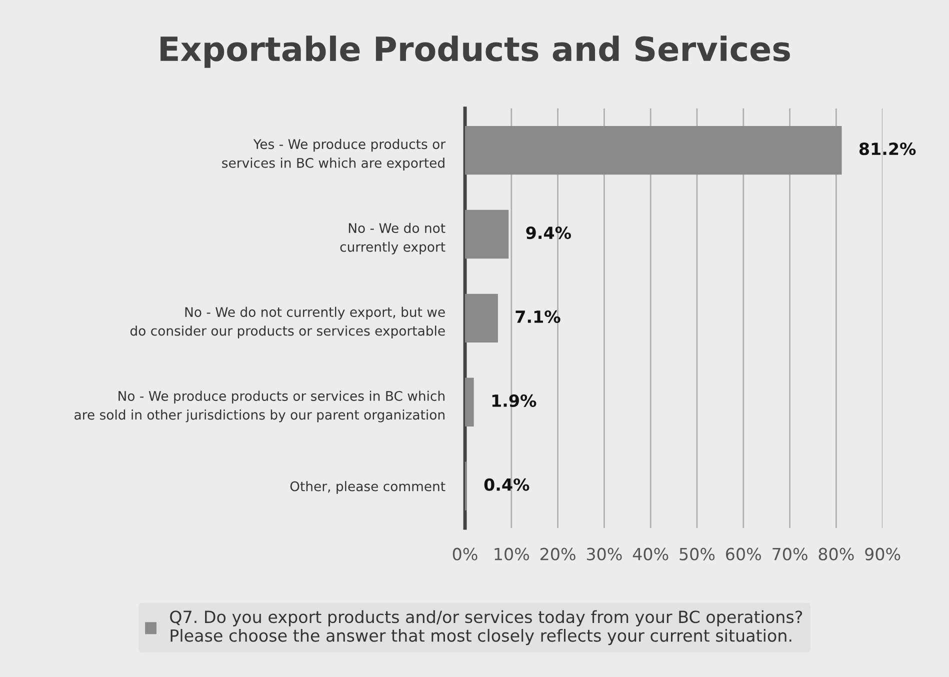 This screenshot has height=677, width=949. Describe the element at coordinates (887, 149) in the screenshot. I see `data-label: 81.2%` at that location.